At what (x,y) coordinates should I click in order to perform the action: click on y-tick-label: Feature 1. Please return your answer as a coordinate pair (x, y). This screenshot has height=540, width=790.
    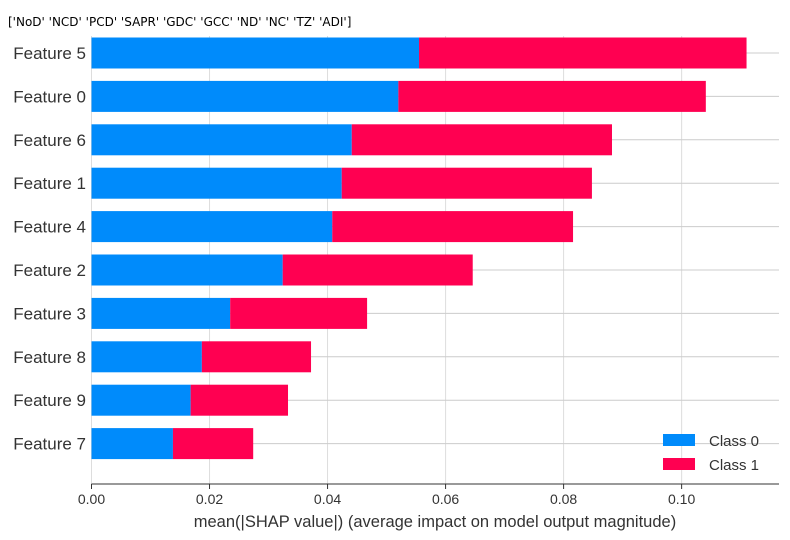
    Looking at the image, I should click on (49, 183).